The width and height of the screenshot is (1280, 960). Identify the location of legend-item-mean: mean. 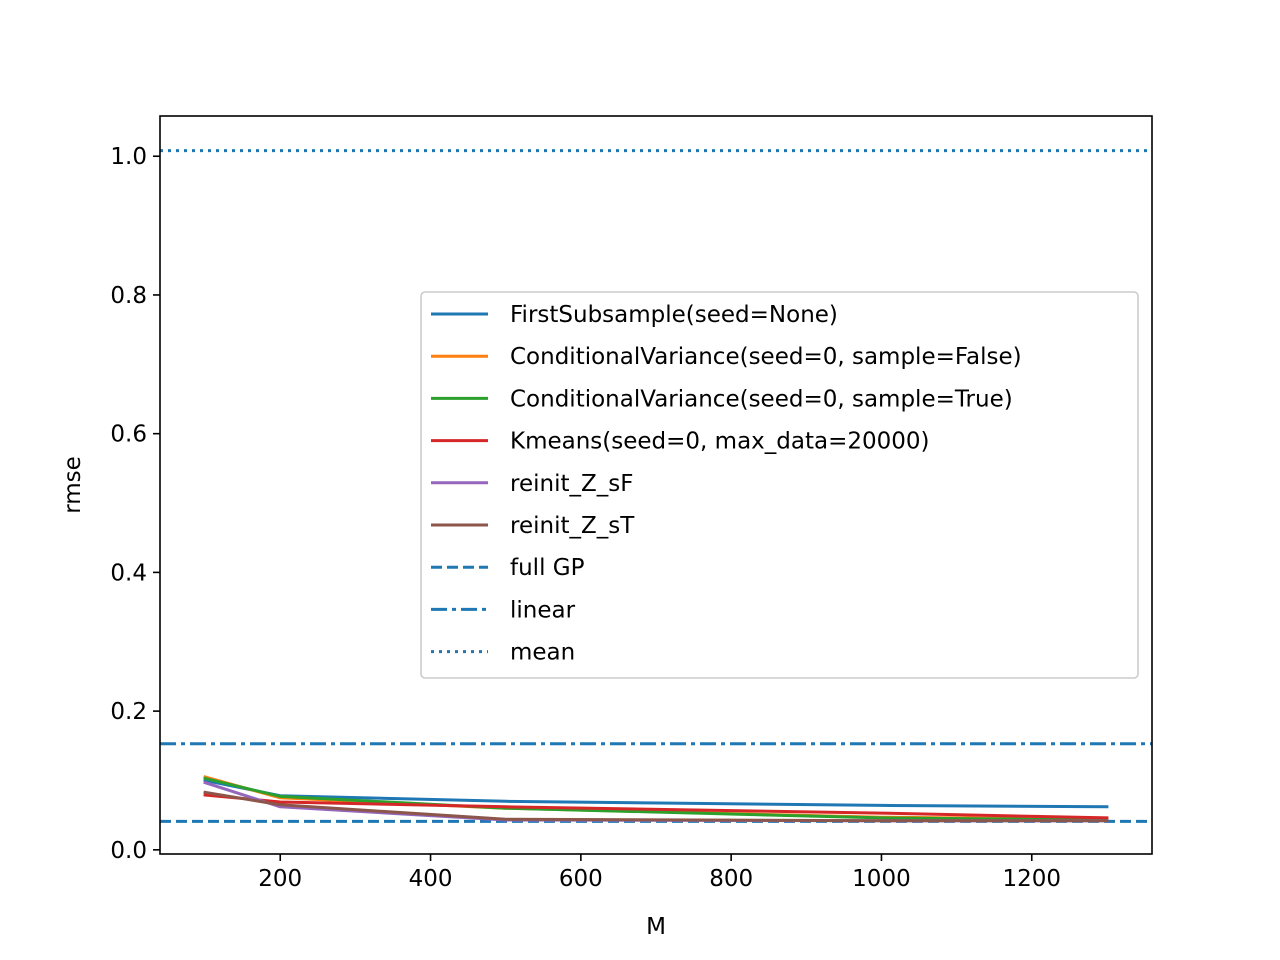
(503, 653).